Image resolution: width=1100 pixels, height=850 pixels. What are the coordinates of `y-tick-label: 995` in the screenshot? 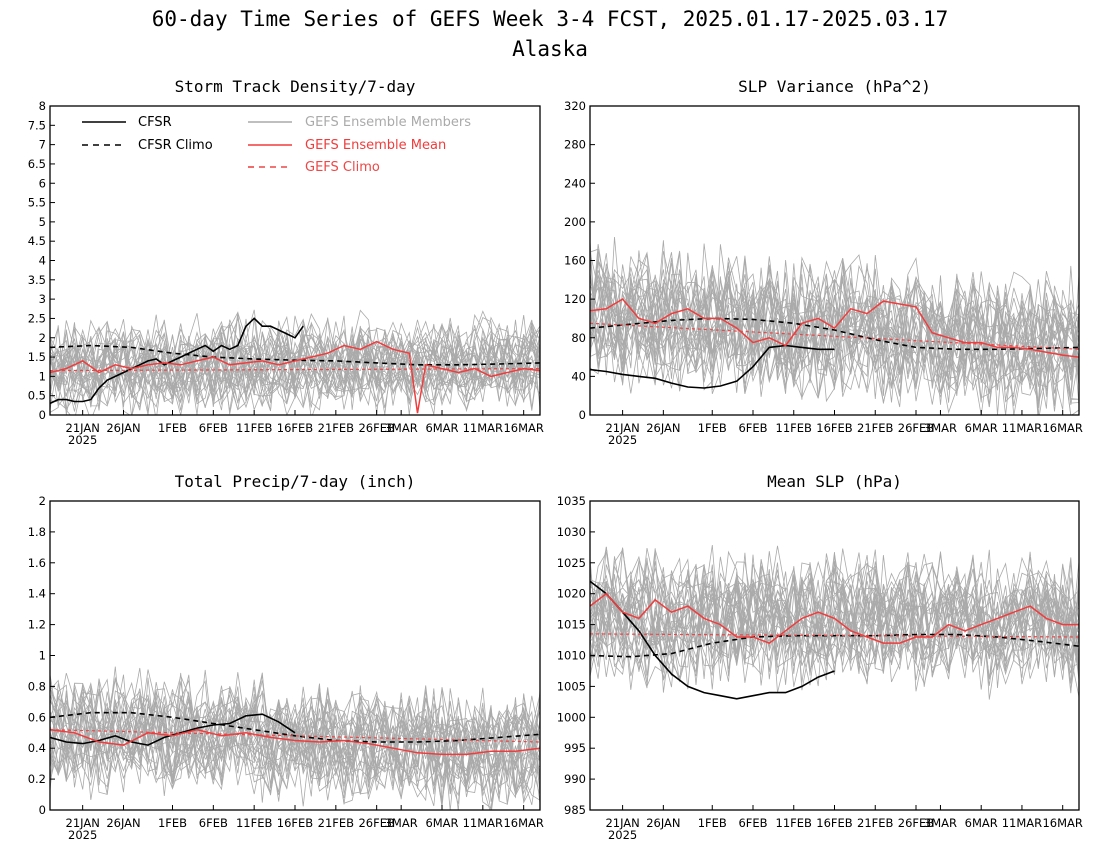 It's located at (575, 748).